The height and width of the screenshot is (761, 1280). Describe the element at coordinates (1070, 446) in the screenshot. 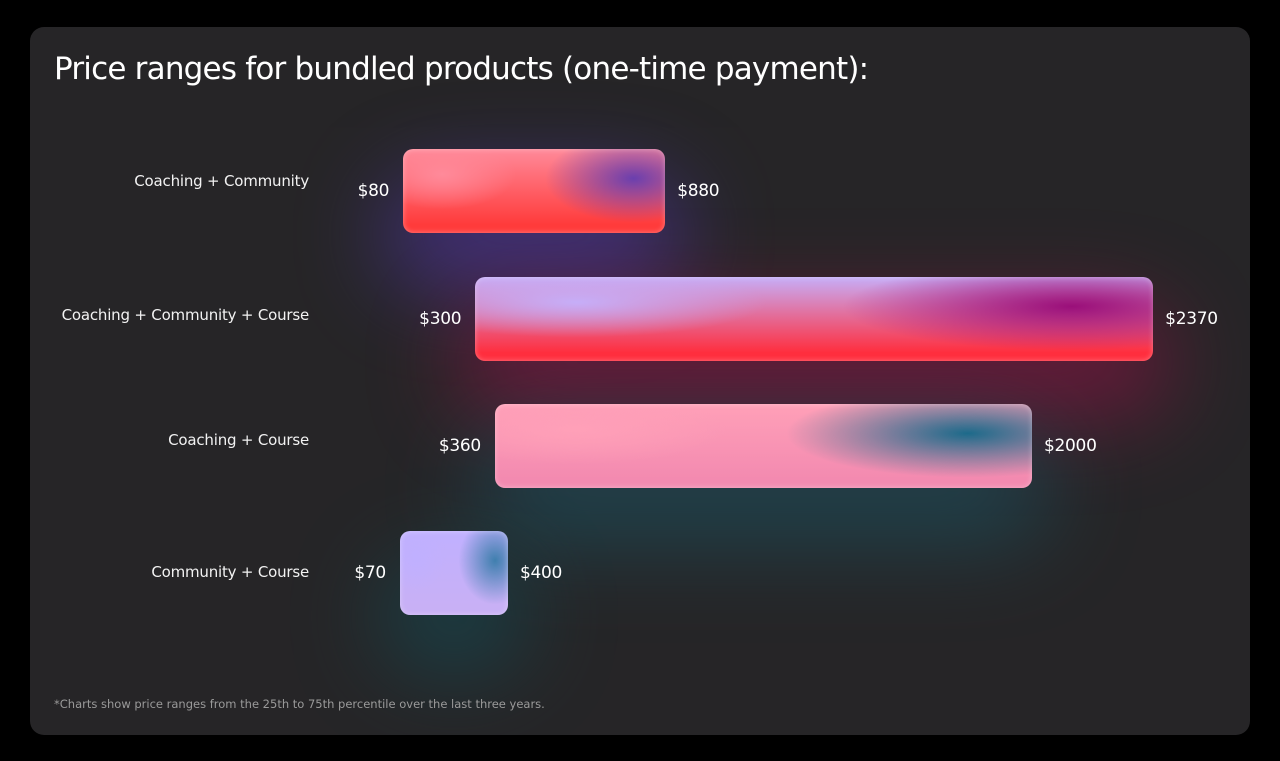

I see `high-value-label: $2000` at that location.